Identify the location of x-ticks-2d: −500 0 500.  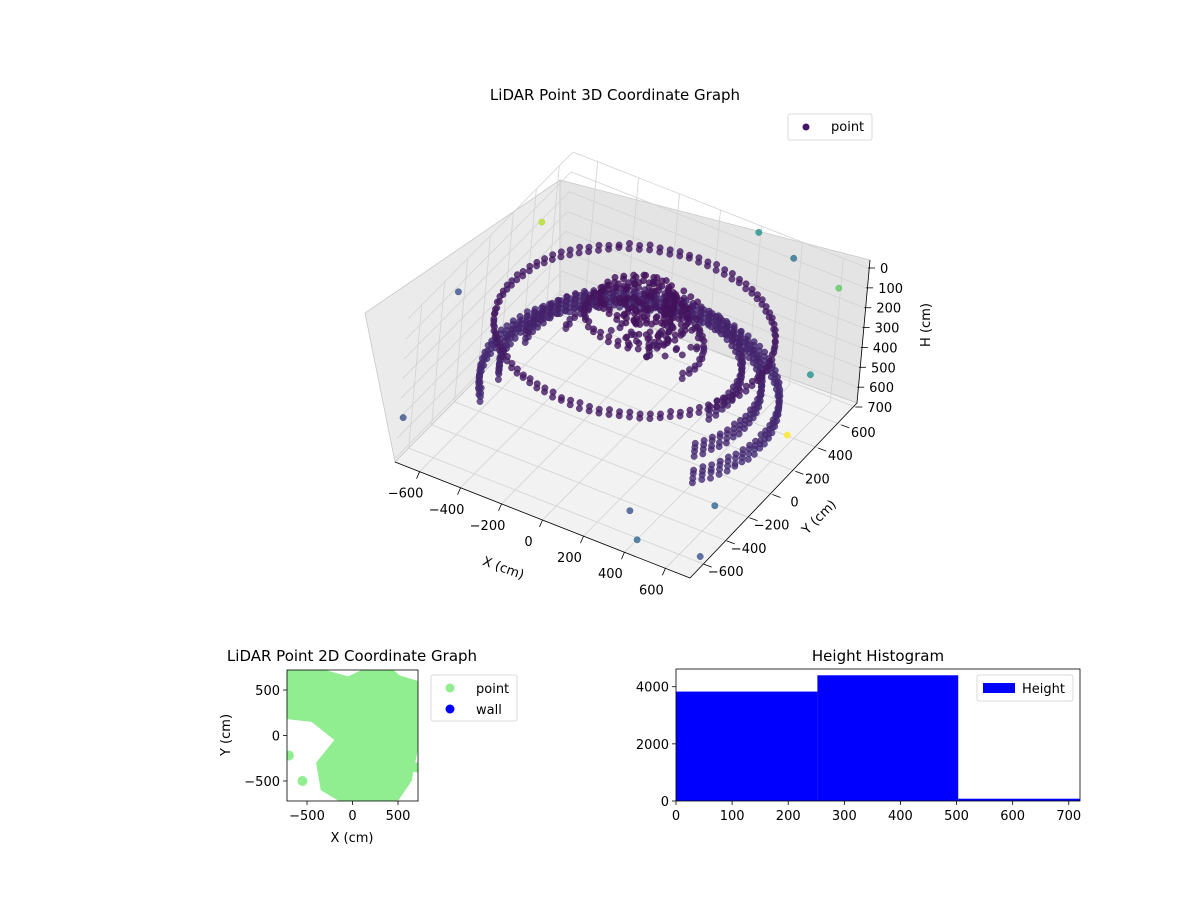
(349, 812).